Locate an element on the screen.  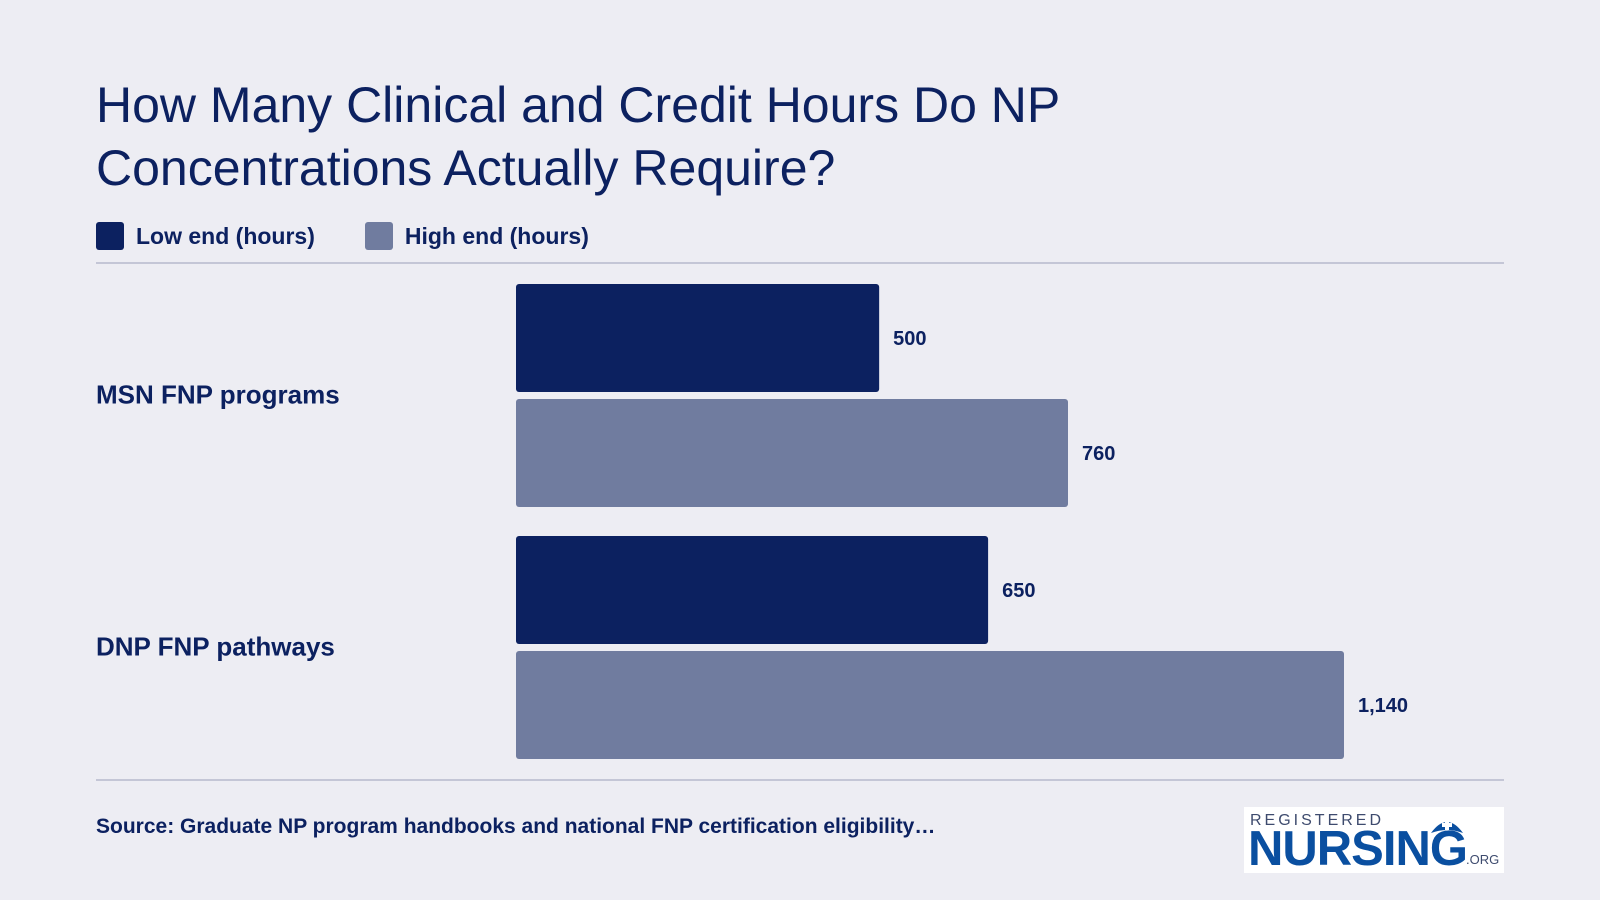
legend-item-low: Low end (hours) is located at coordinates (205, 236).